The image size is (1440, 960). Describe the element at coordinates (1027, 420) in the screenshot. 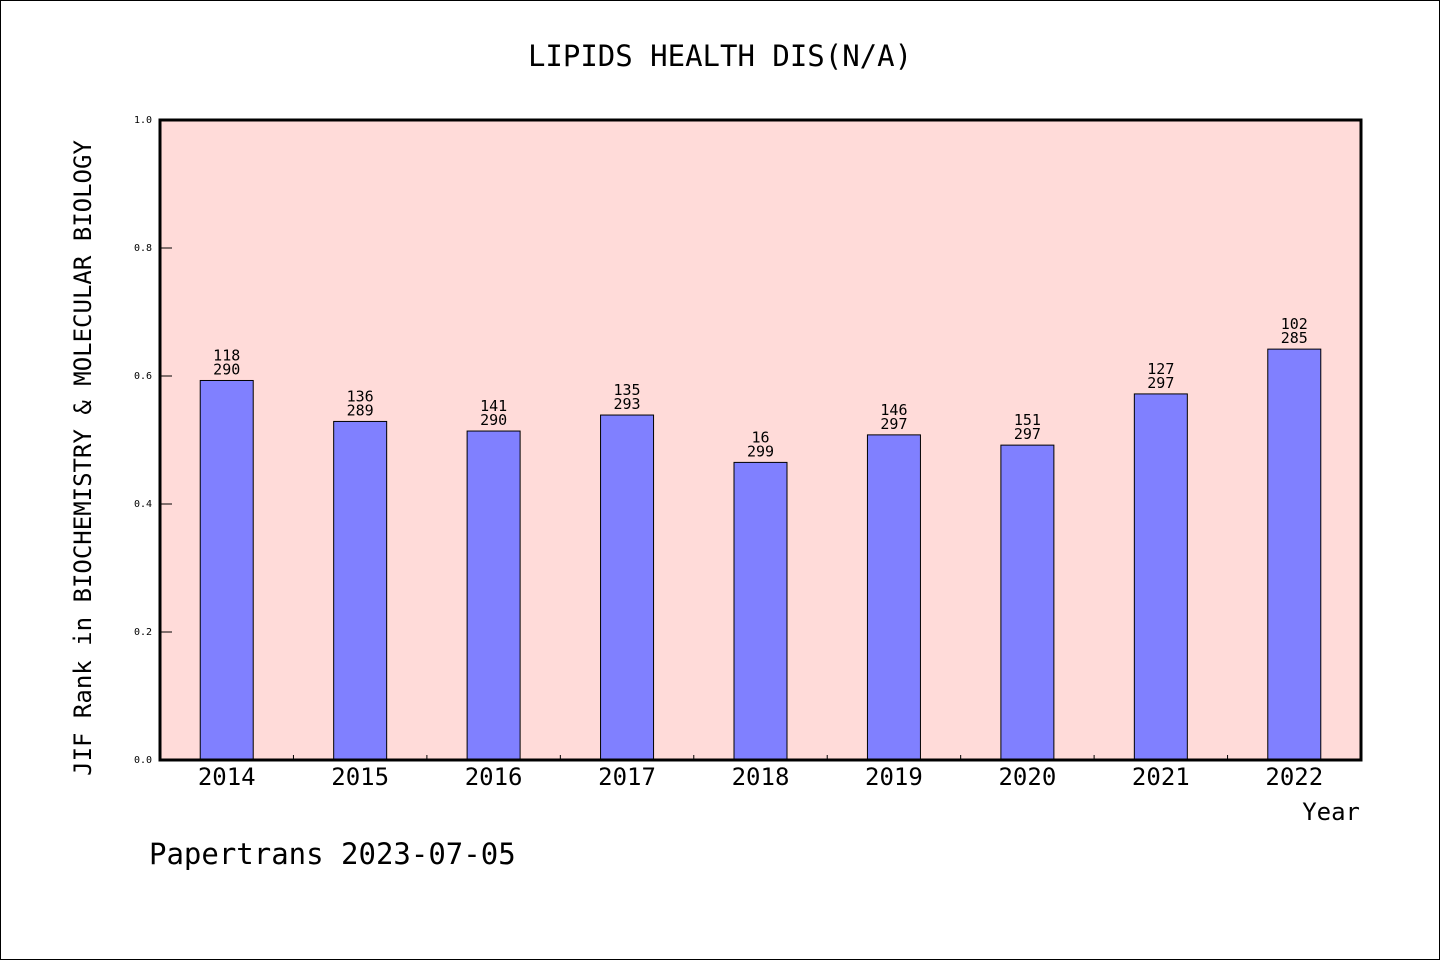

I see `bar-label-top-2020: 151` at that location.